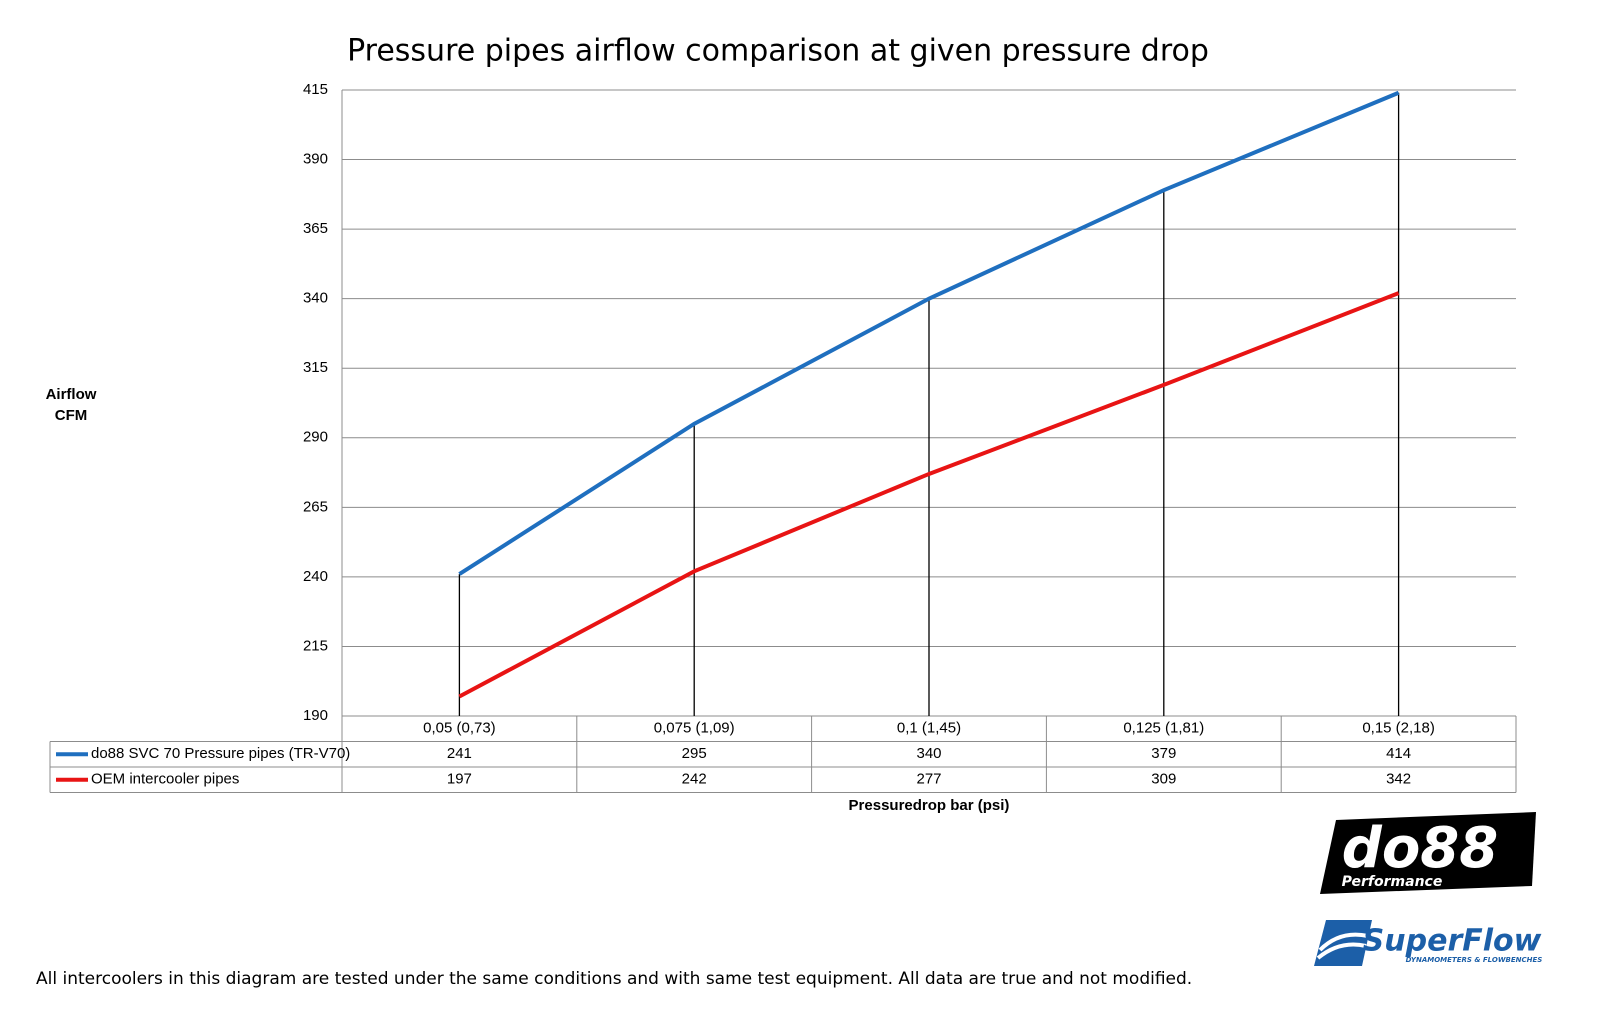 The height and width of the screenshot is (1028, 1600). What do you see at coordinates (315, 576) in the screenshot?
I see `y-tick-label: 240` at bounding box center [315, 576].